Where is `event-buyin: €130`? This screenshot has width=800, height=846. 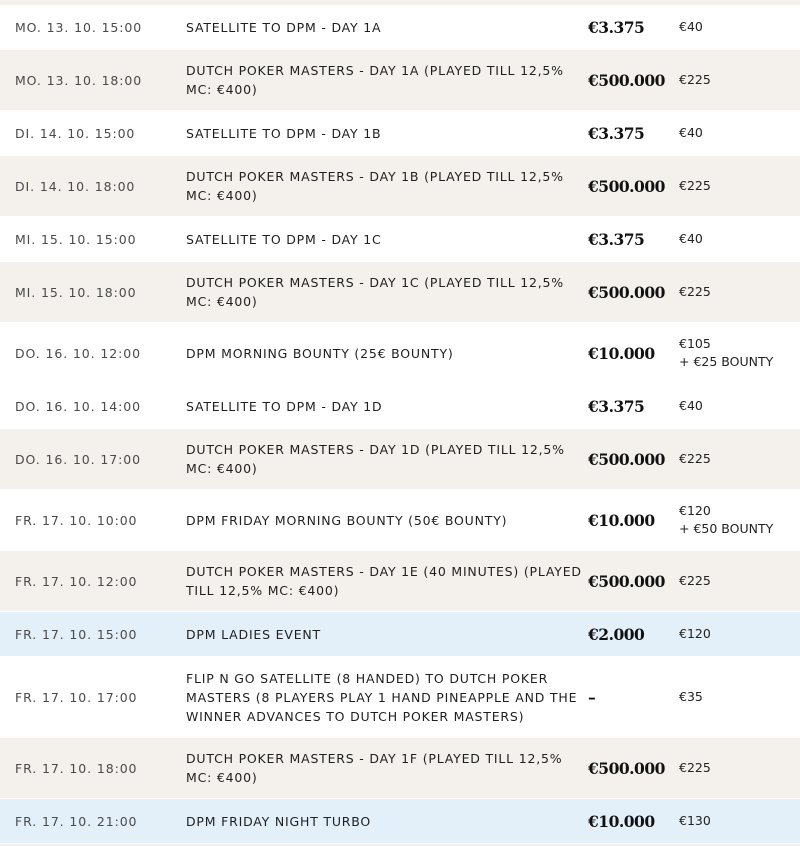 event-buyin: €130 is located at coordinates (695, 821).